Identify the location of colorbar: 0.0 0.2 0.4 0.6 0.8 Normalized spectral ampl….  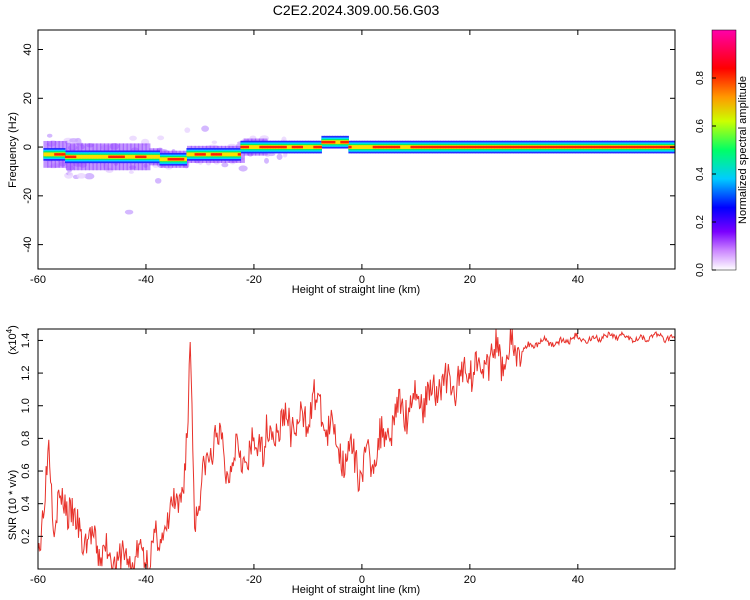
(722, 153).